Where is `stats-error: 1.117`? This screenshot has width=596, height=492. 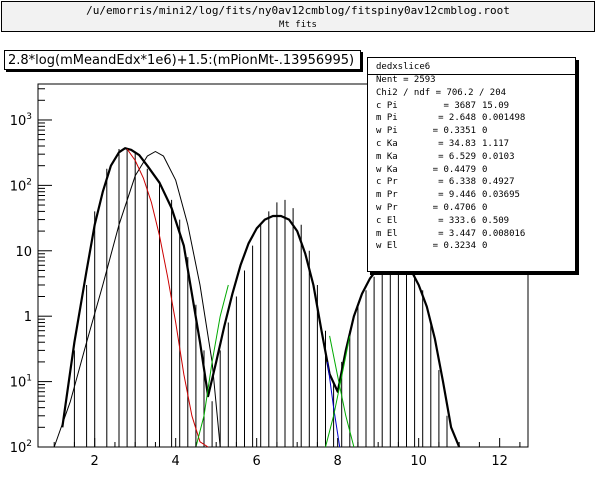
stats-error: 1.117 is located at coordinates (496, 143).